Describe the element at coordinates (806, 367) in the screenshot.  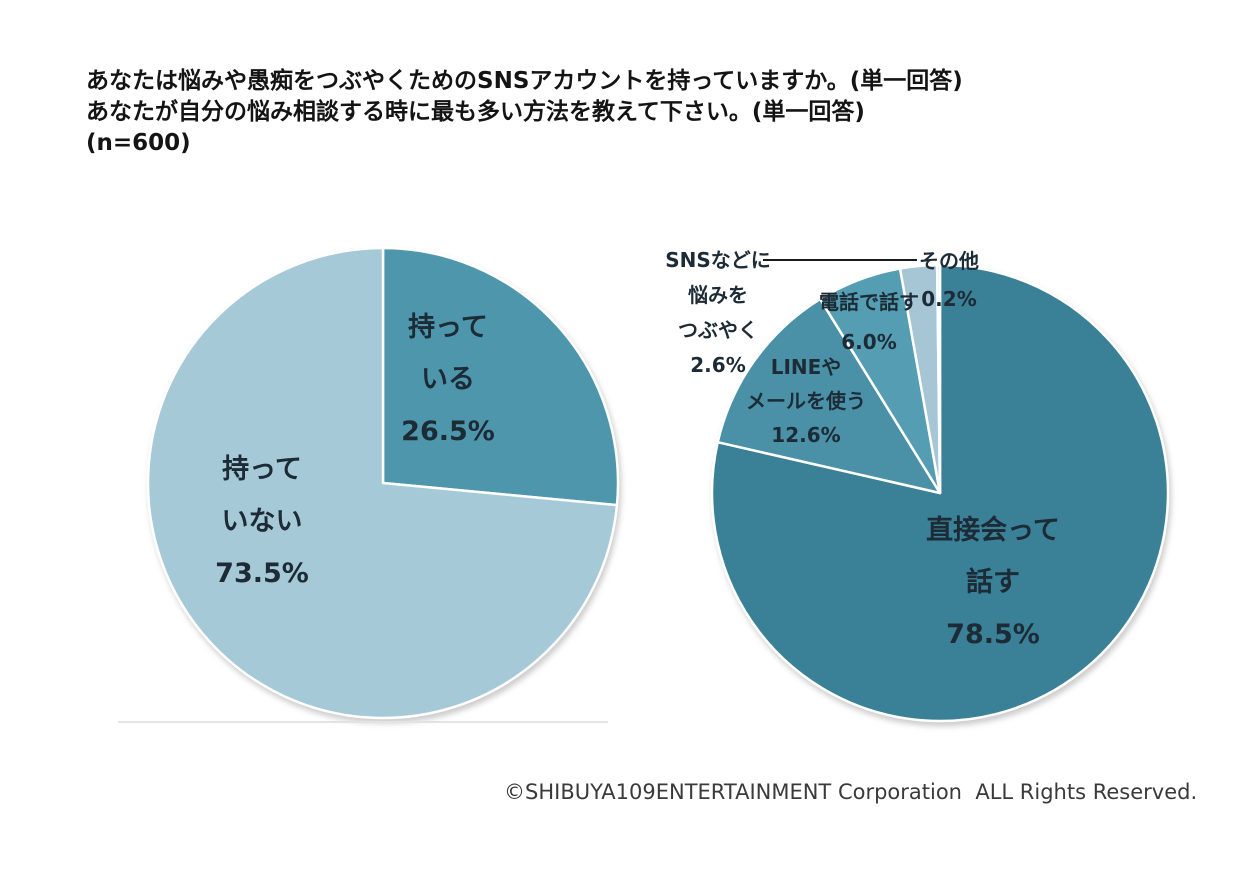
I see `label-line: LINEや` at that location.